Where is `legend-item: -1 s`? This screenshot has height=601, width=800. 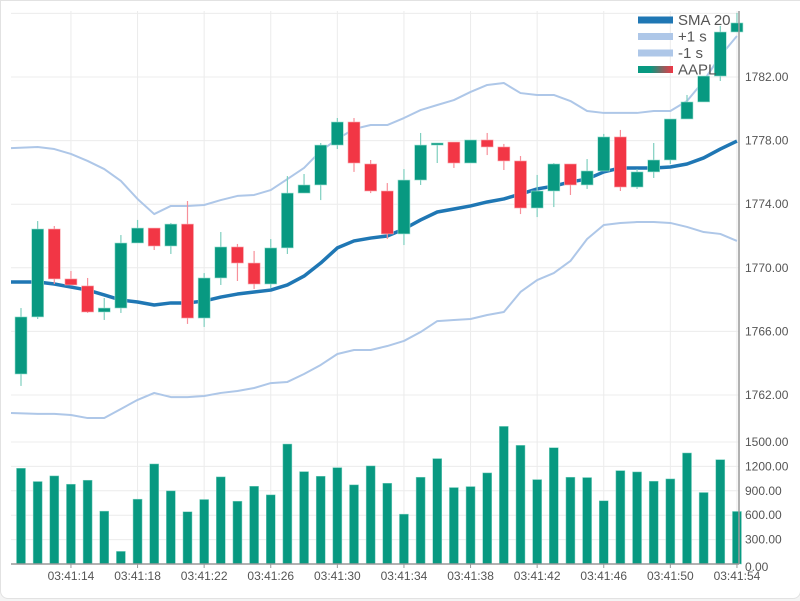
legend-item: -1 s is located at coordinates (670, 53).